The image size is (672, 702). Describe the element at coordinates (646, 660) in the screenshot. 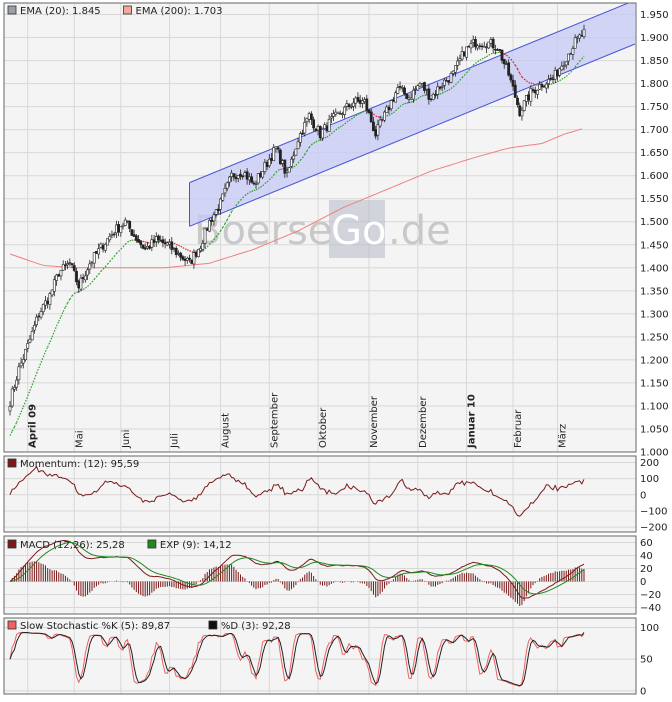

I see `y-tick-label: 50` at that location.